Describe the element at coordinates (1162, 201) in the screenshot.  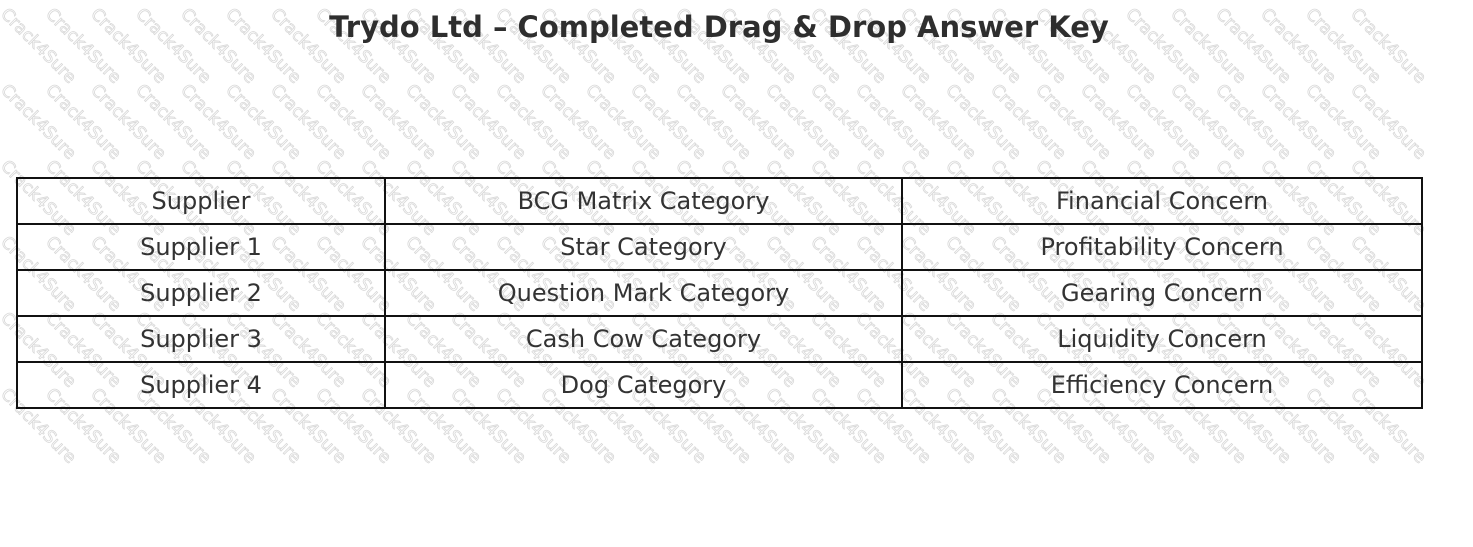
I see `header-cell: Financial Concern` at that location.